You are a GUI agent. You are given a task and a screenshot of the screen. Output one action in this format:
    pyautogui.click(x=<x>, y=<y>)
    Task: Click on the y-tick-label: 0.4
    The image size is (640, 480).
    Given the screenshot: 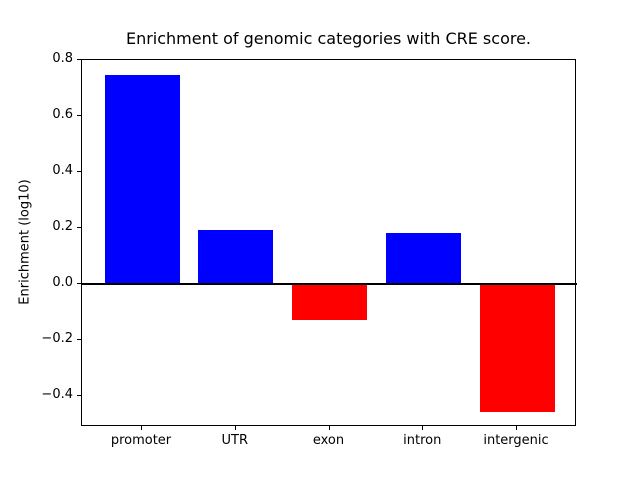 What is the action you would take?
    pyautogui.click(x=62, y=171)
    